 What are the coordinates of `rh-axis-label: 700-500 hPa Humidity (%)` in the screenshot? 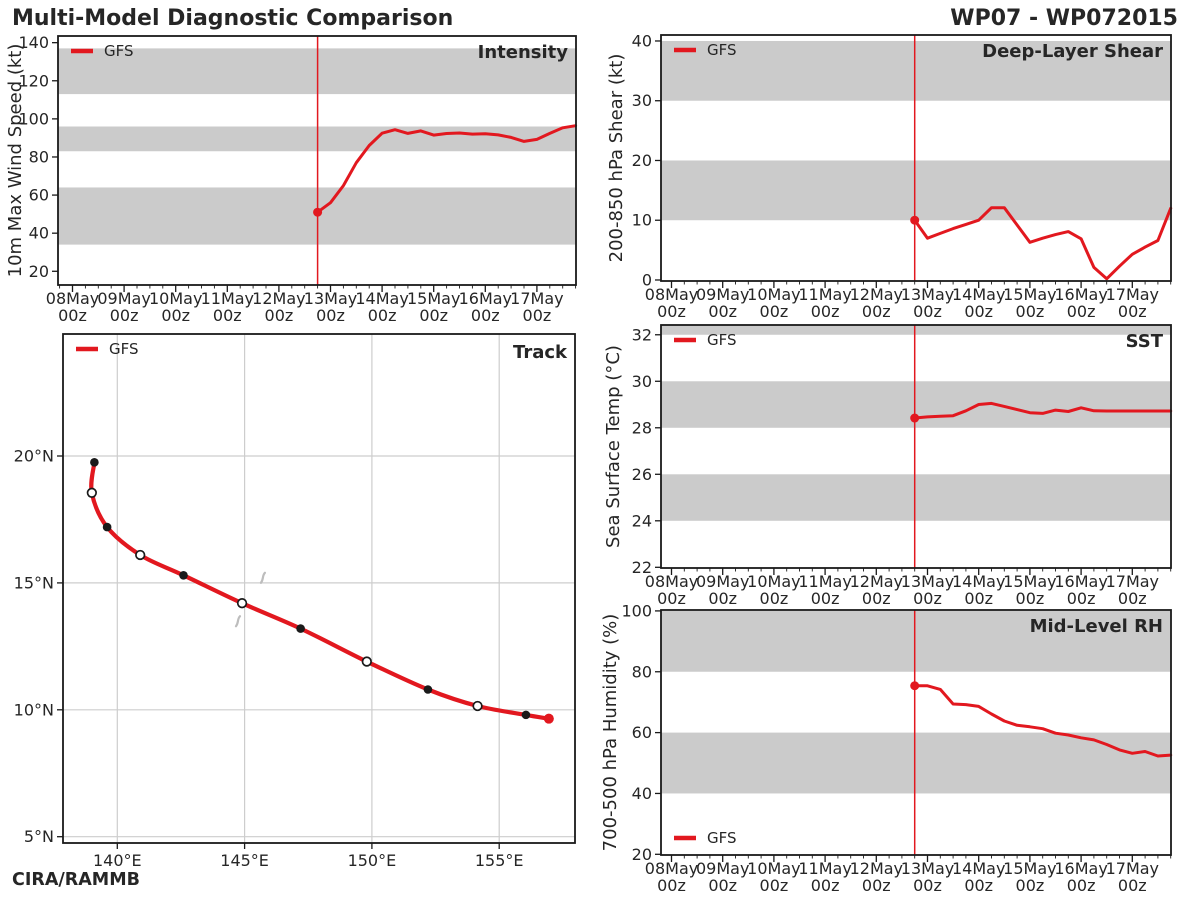 It's located at (610, 733).